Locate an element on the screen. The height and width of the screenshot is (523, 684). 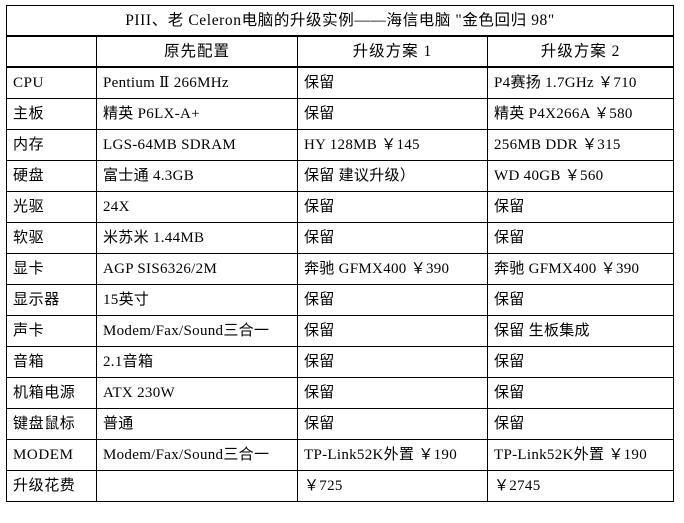
cell-original is located at coordinates (197, 486).